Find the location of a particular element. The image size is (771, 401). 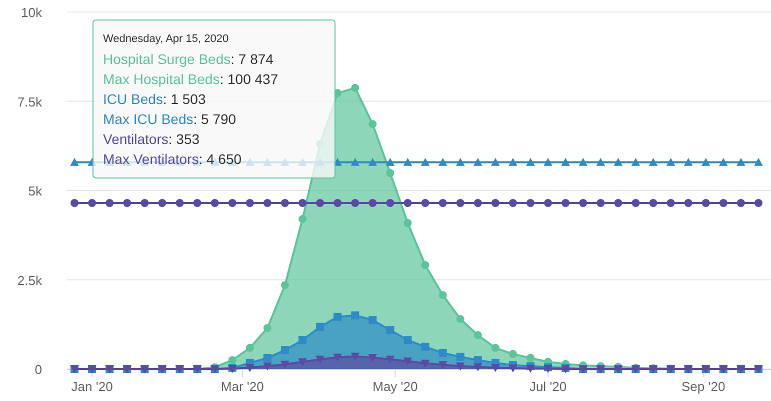

x-tick-label: Sep '20 is located at coordinates (704, 386).